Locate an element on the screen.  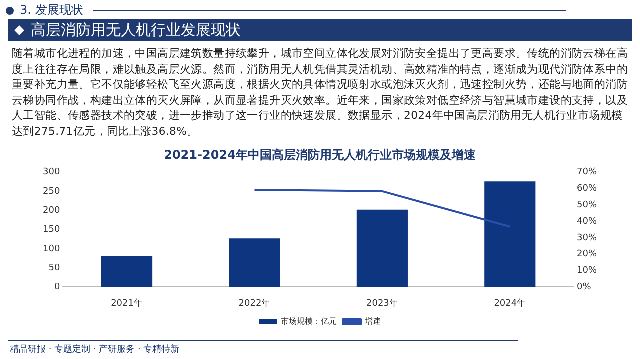
y2-tick-label: 50% is located at coordinates (587, 205).